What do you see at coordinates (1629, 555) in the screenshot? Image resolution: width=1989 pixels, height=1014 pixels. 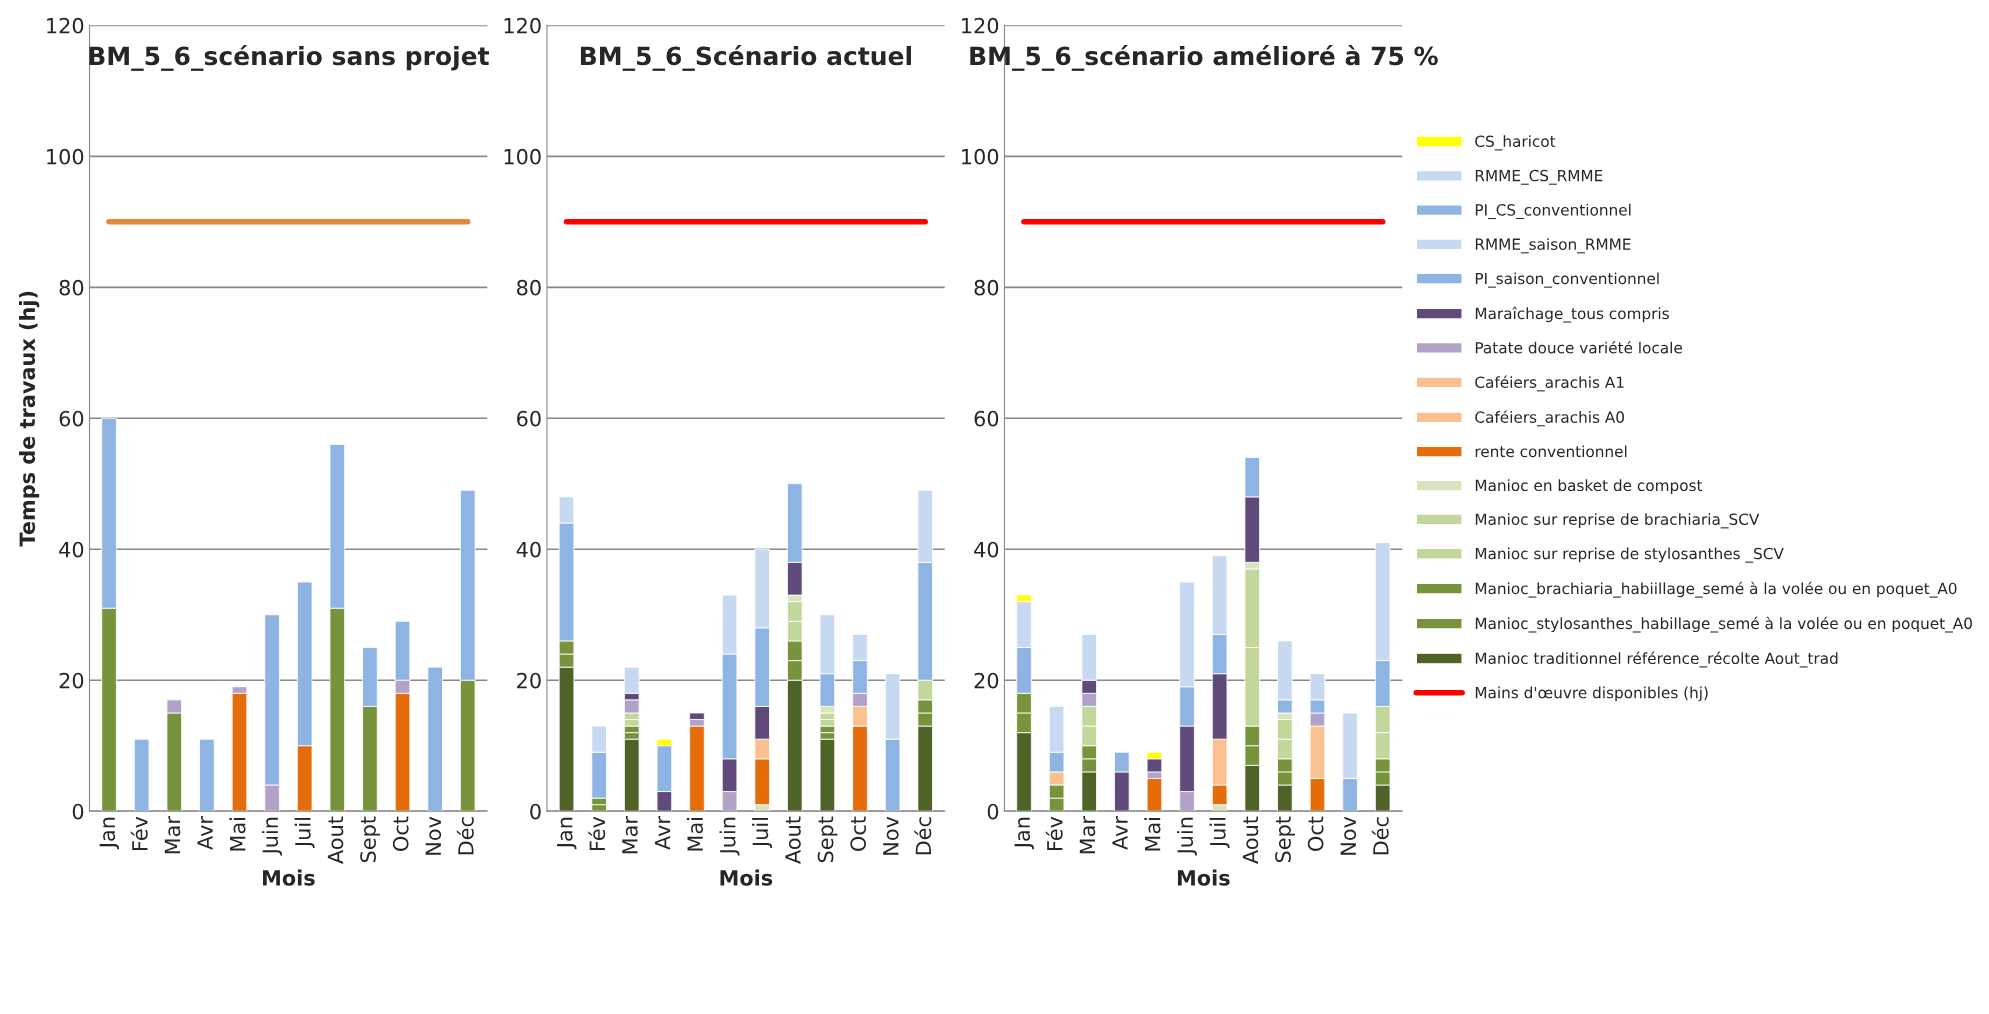 I see `legend-label: Manioc sur reprise de stylosanthes _SCV` at bounding box center [1629, 555].